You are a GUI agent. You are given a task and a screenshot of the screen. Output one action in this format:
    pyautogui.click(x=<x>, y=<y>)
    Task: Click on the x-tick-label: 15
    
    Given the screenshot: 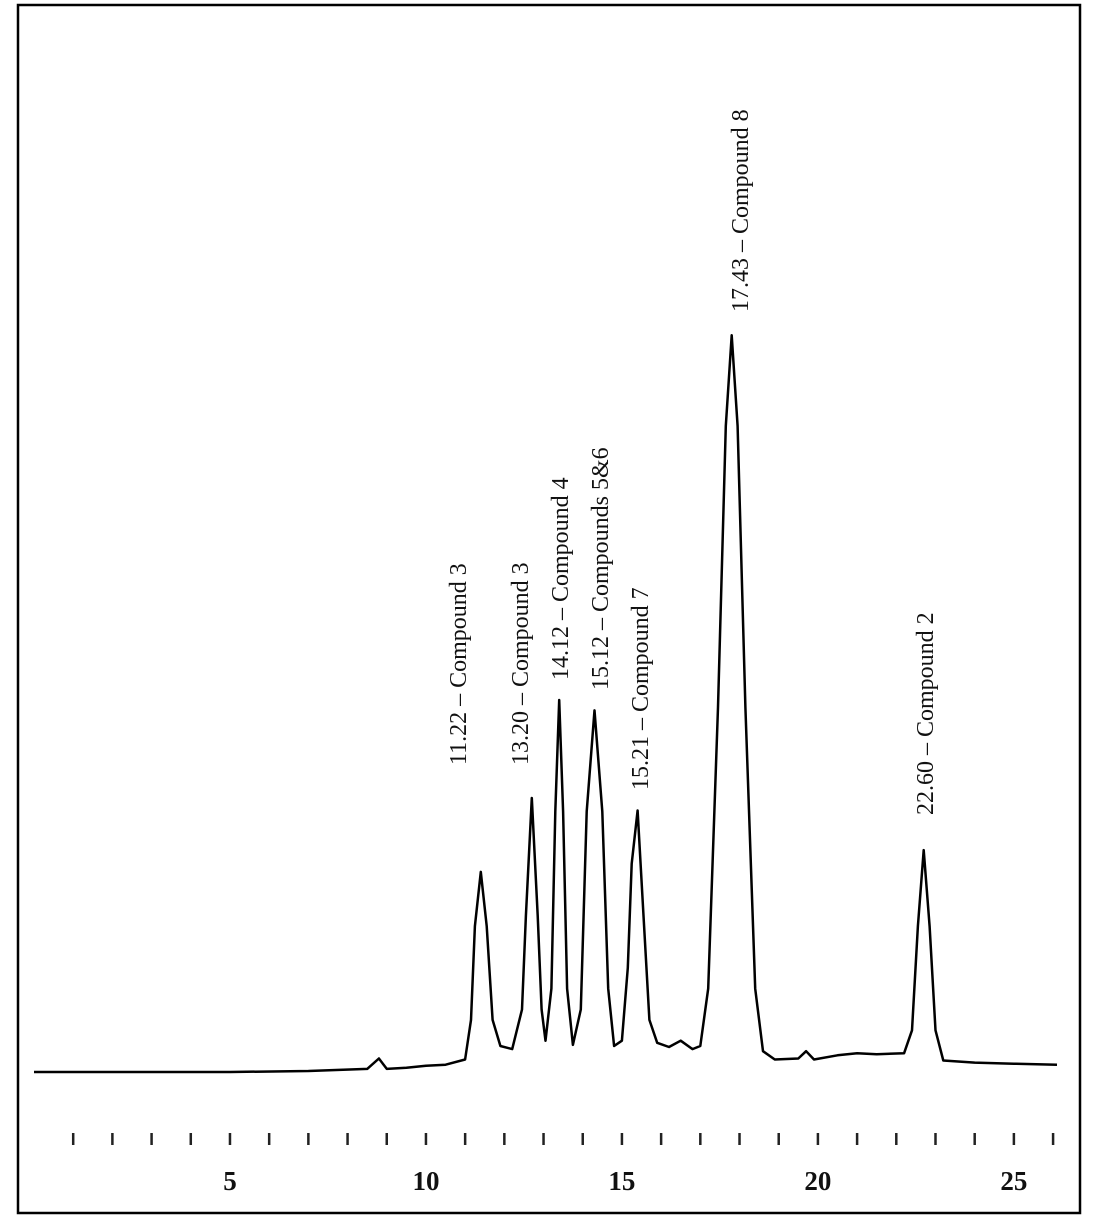 What is the action you would take?
    pyautogui.click(x=621, y=1181)
    